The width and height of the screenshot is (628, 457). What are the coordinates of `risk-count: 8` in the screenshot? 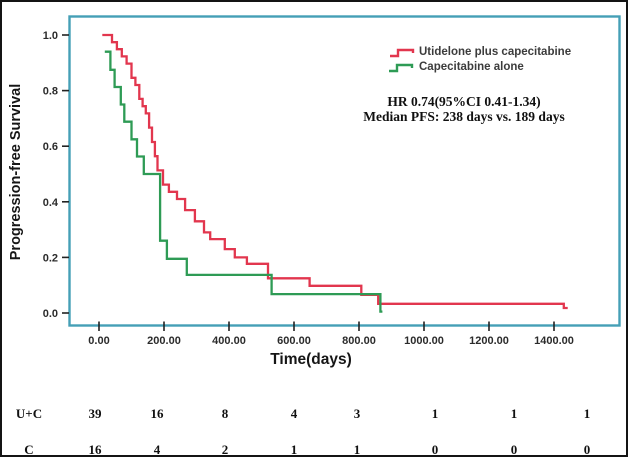 It's located at (225, 413).